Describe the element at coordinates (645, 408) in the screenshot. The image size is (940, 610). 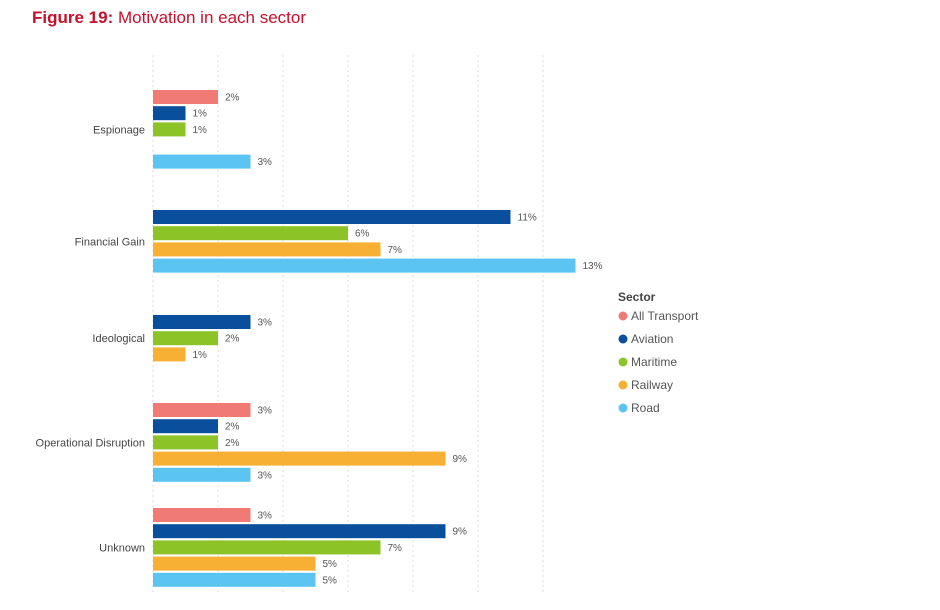
I see `legend-label: Road` at that location.